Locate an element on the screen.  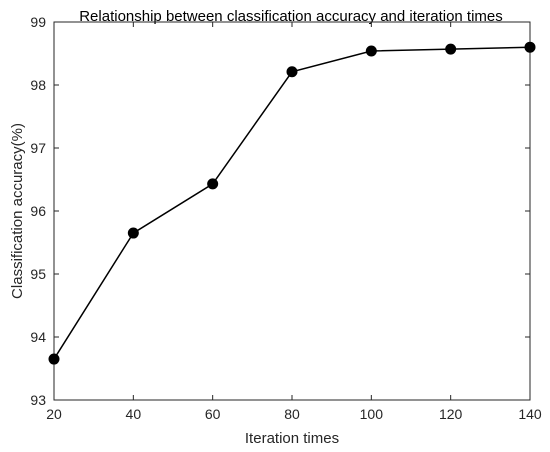
y-tick-label: 99 is located at coordinates (38, 22).